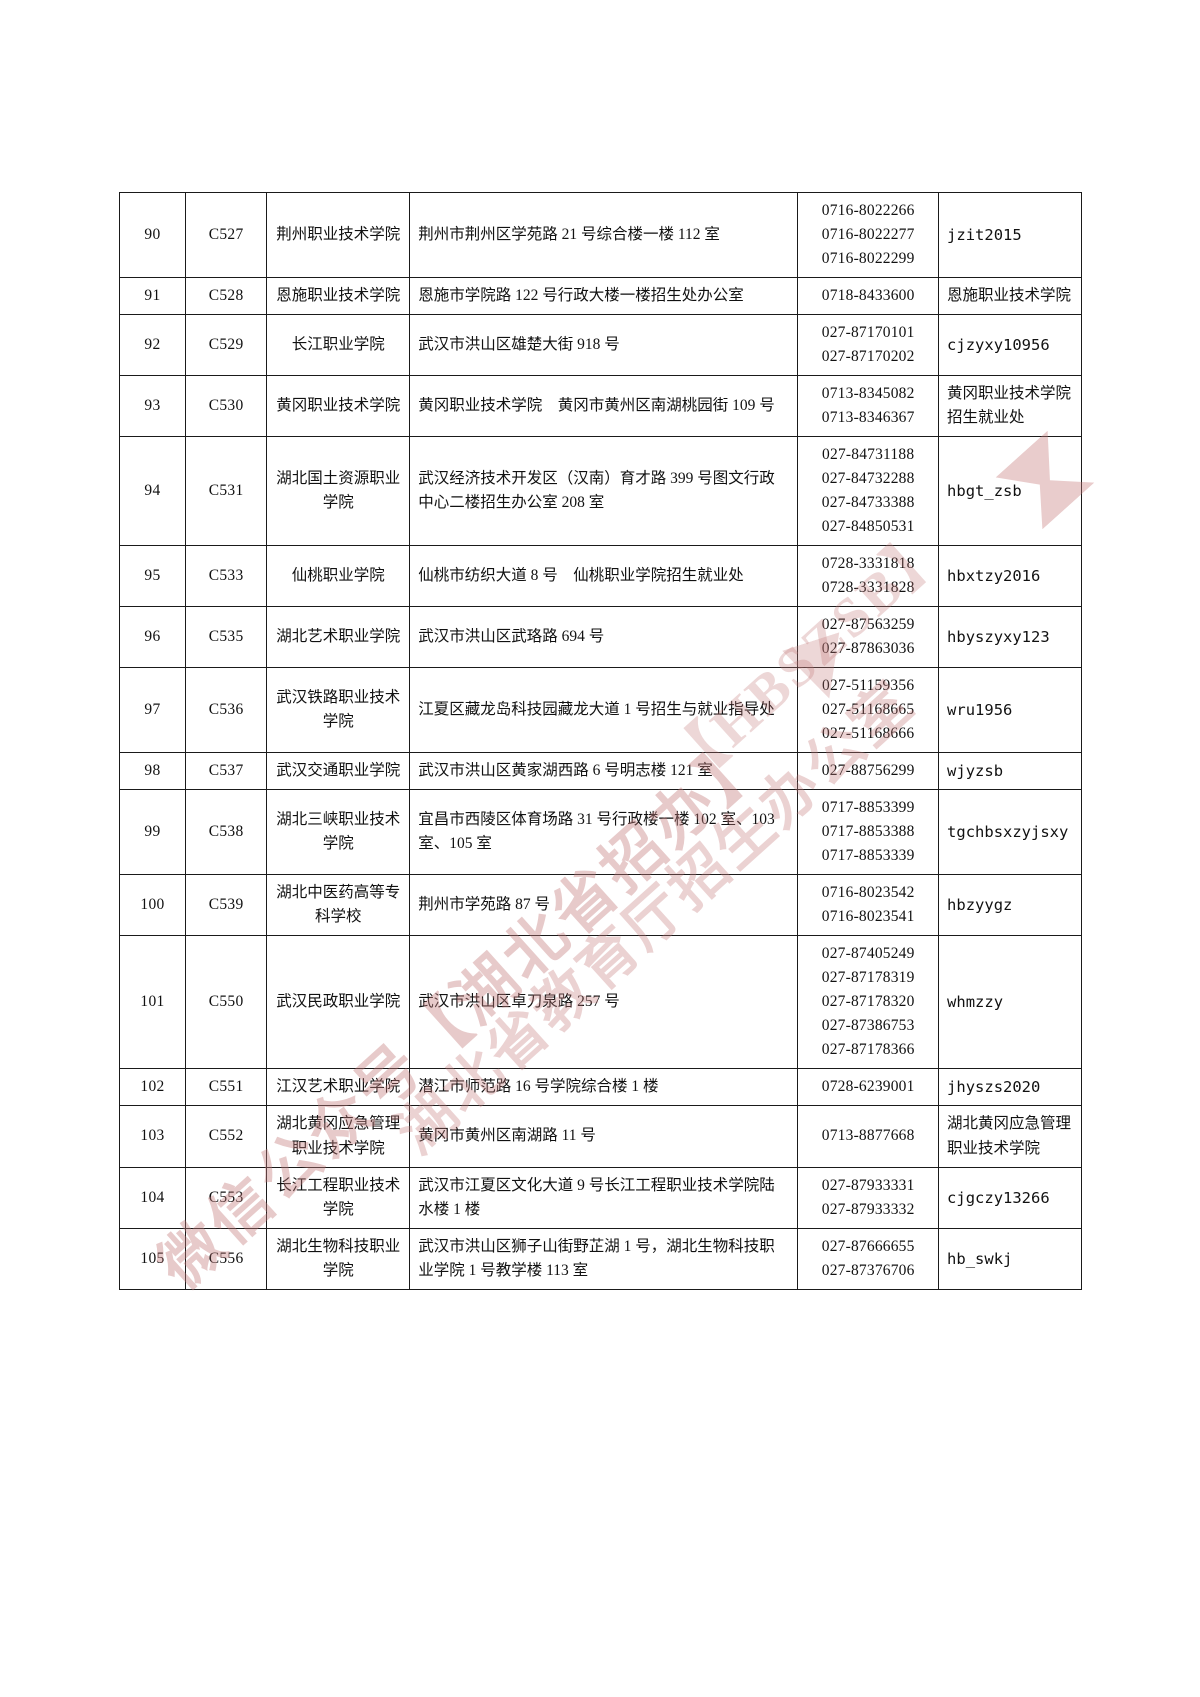 Image resolution: width=1200 pixels, height=1697 pixels. What do you see at coordinates (1010, 637) in the screenshot?
I see `cell-account: hbyszyxy123` at bounding box center [1010, 637].